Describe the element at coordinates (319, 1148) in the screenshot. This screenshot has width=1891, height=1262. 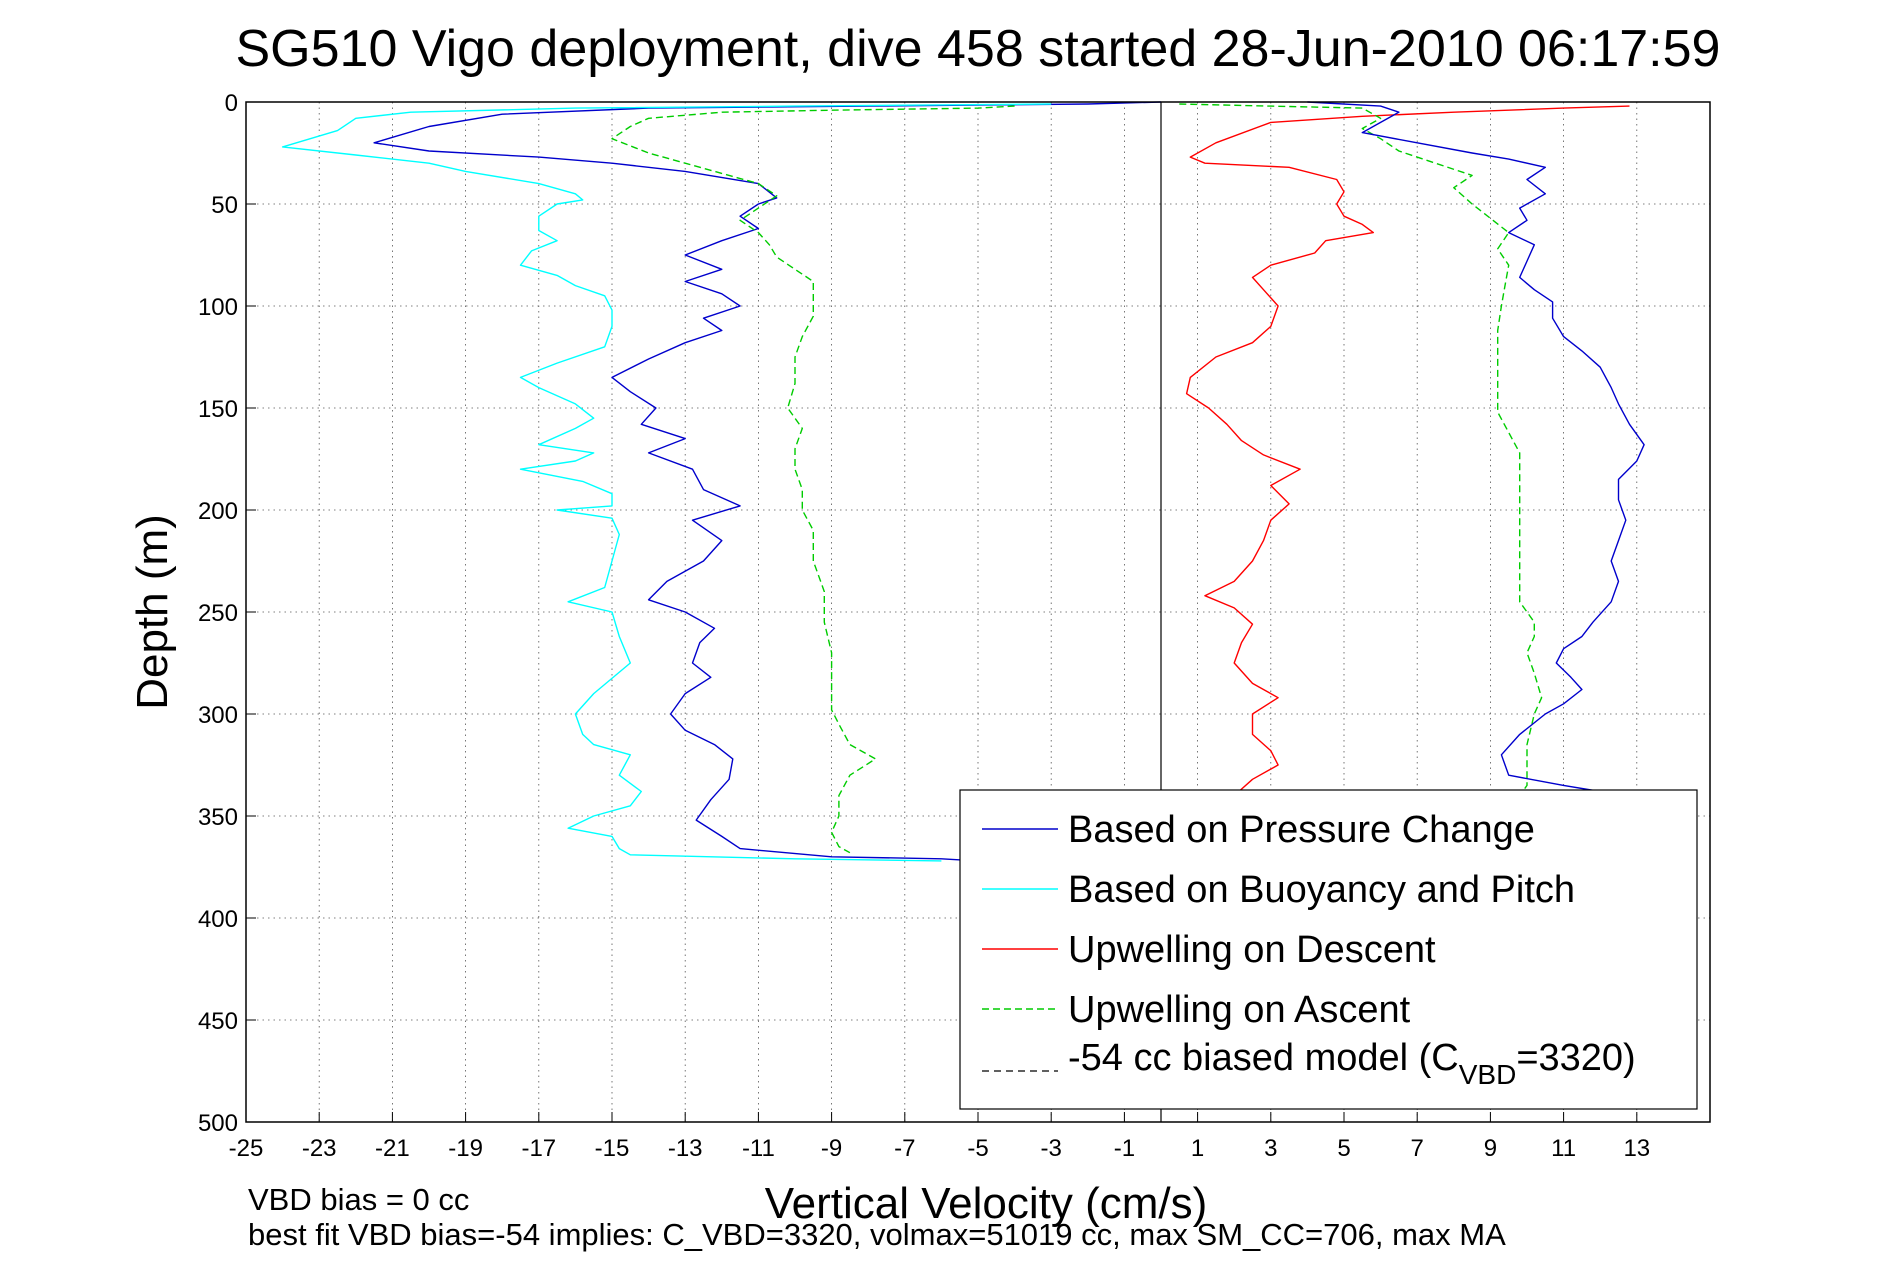
I see `x-tick-label: -23` at that location.